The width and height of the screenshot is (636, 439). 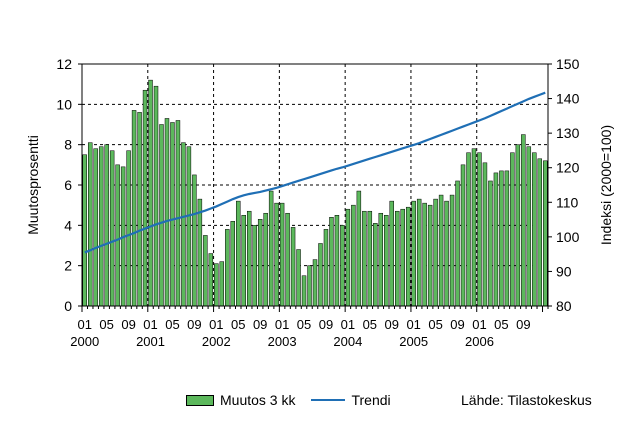 I want to click on legend-line-swatch, so click(x=328, y=400).